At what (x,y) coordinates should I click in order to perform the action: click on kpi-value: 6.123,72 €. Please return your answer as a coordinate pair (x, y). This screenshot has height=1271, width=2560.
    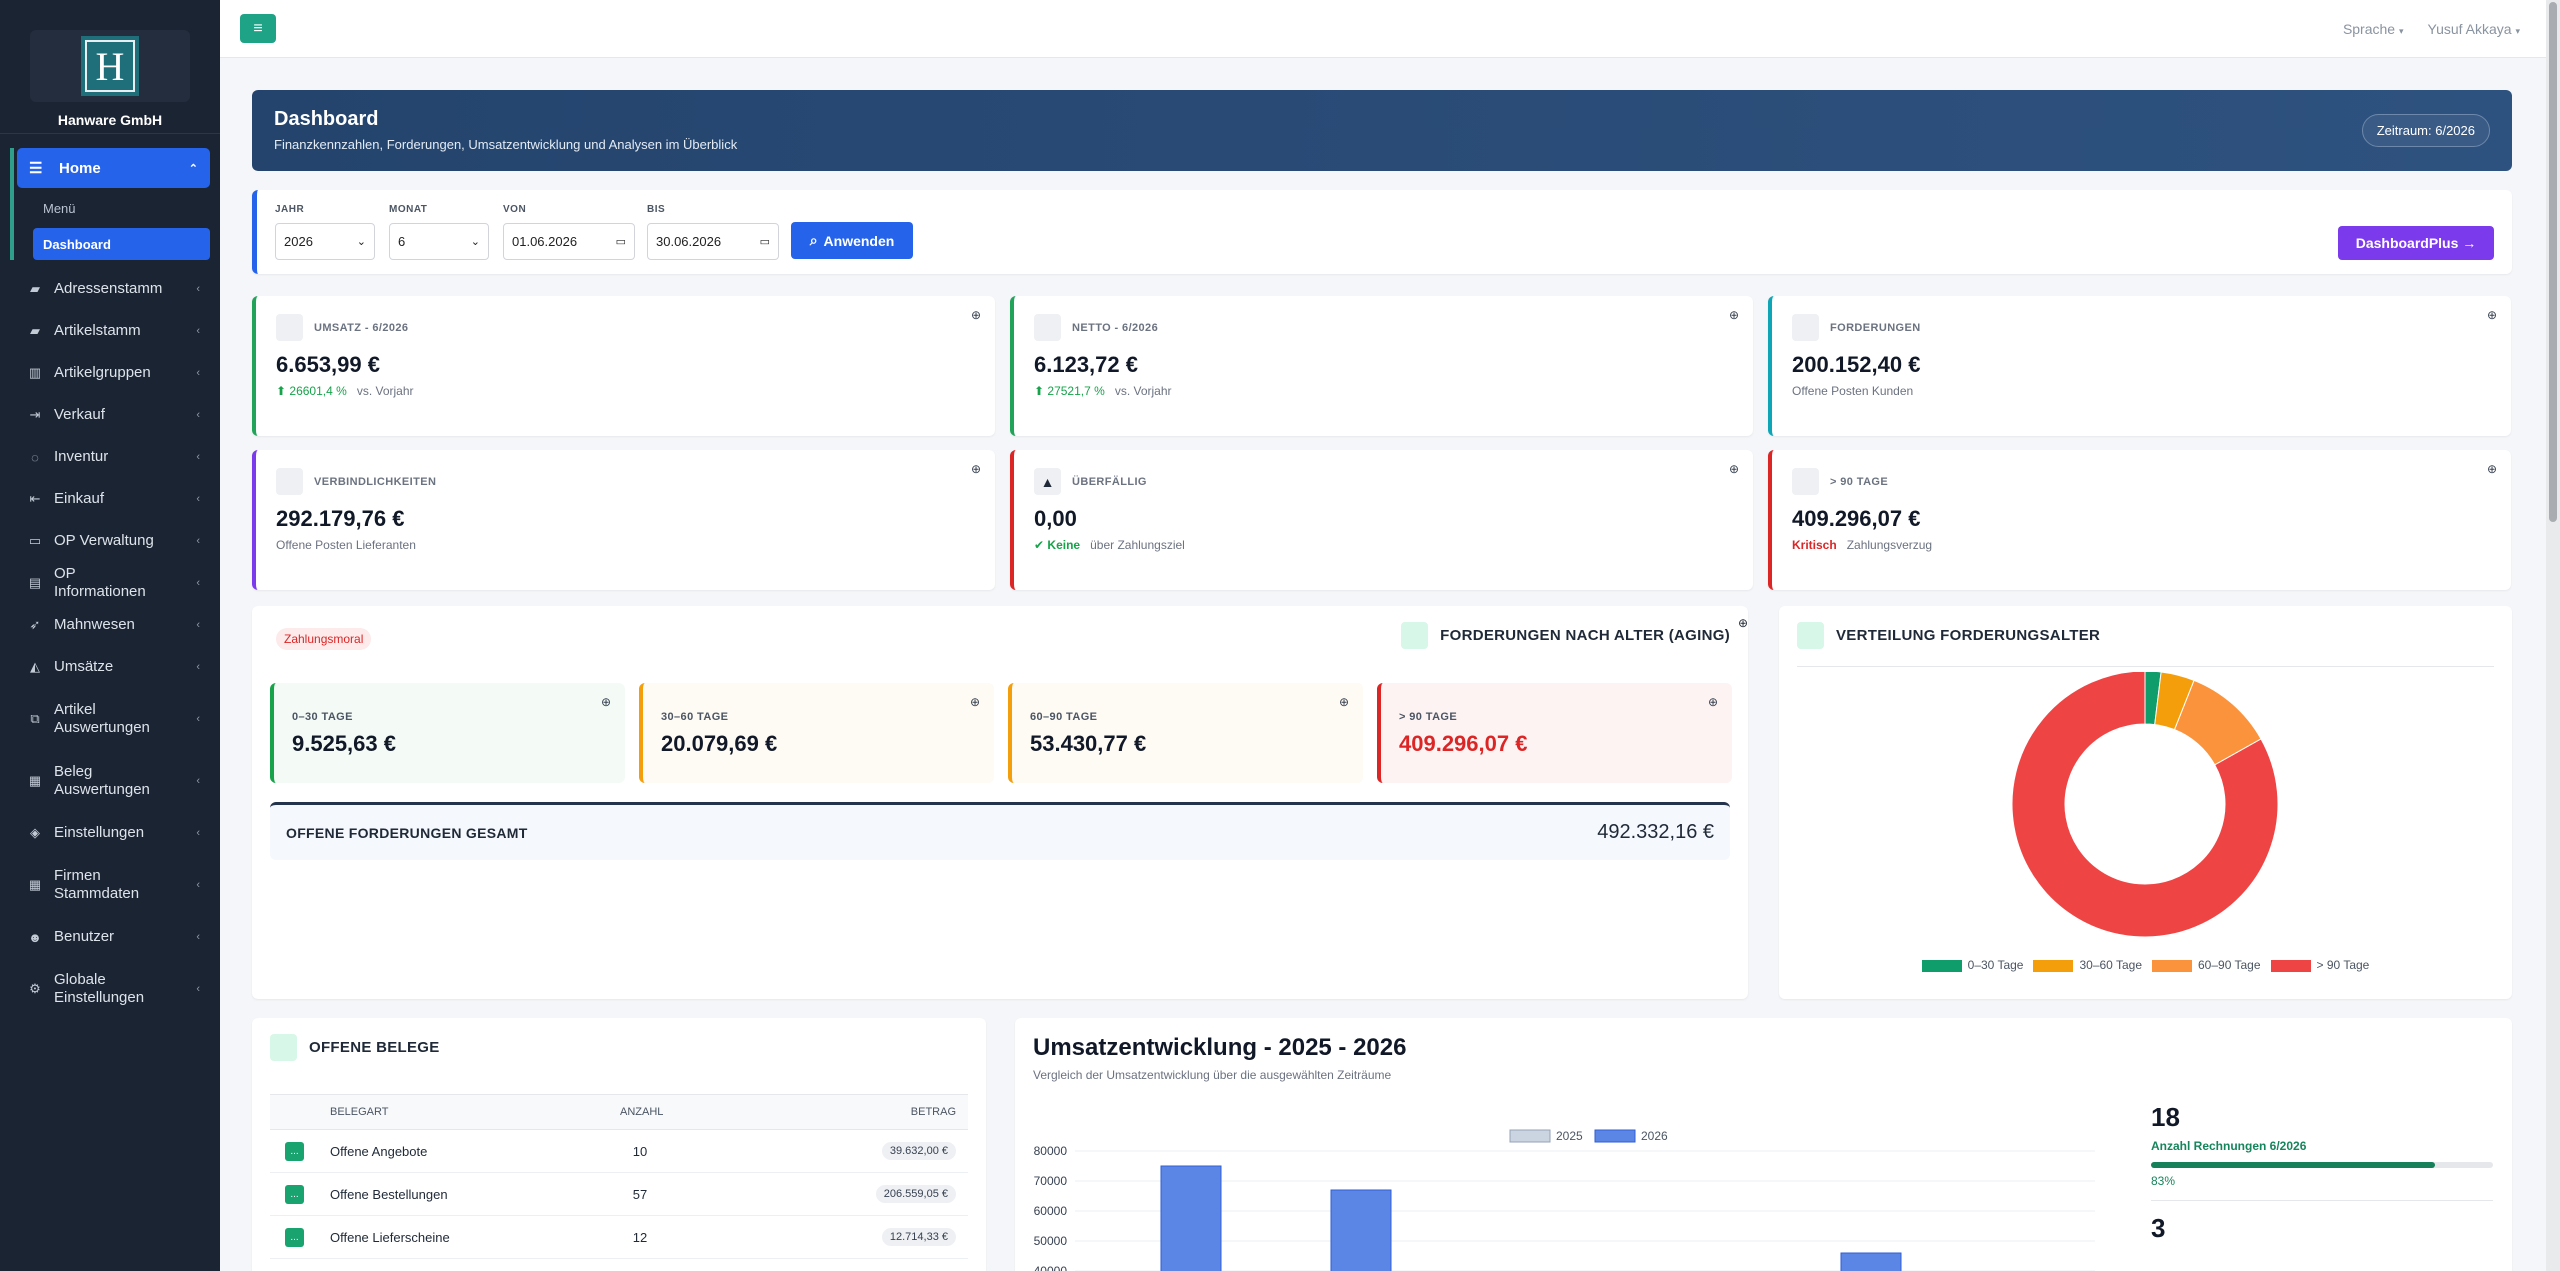
    Looking at the image, I should click on (1086, 364).